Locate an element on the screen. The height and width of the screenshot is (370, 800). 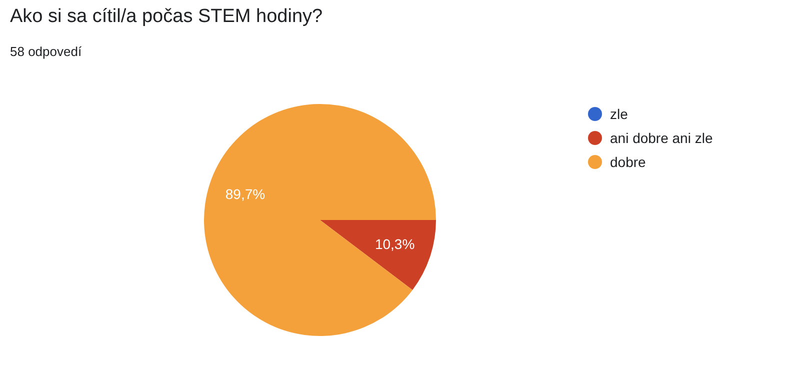
text: 58 odpovedí is located at coordinates (46, 51).